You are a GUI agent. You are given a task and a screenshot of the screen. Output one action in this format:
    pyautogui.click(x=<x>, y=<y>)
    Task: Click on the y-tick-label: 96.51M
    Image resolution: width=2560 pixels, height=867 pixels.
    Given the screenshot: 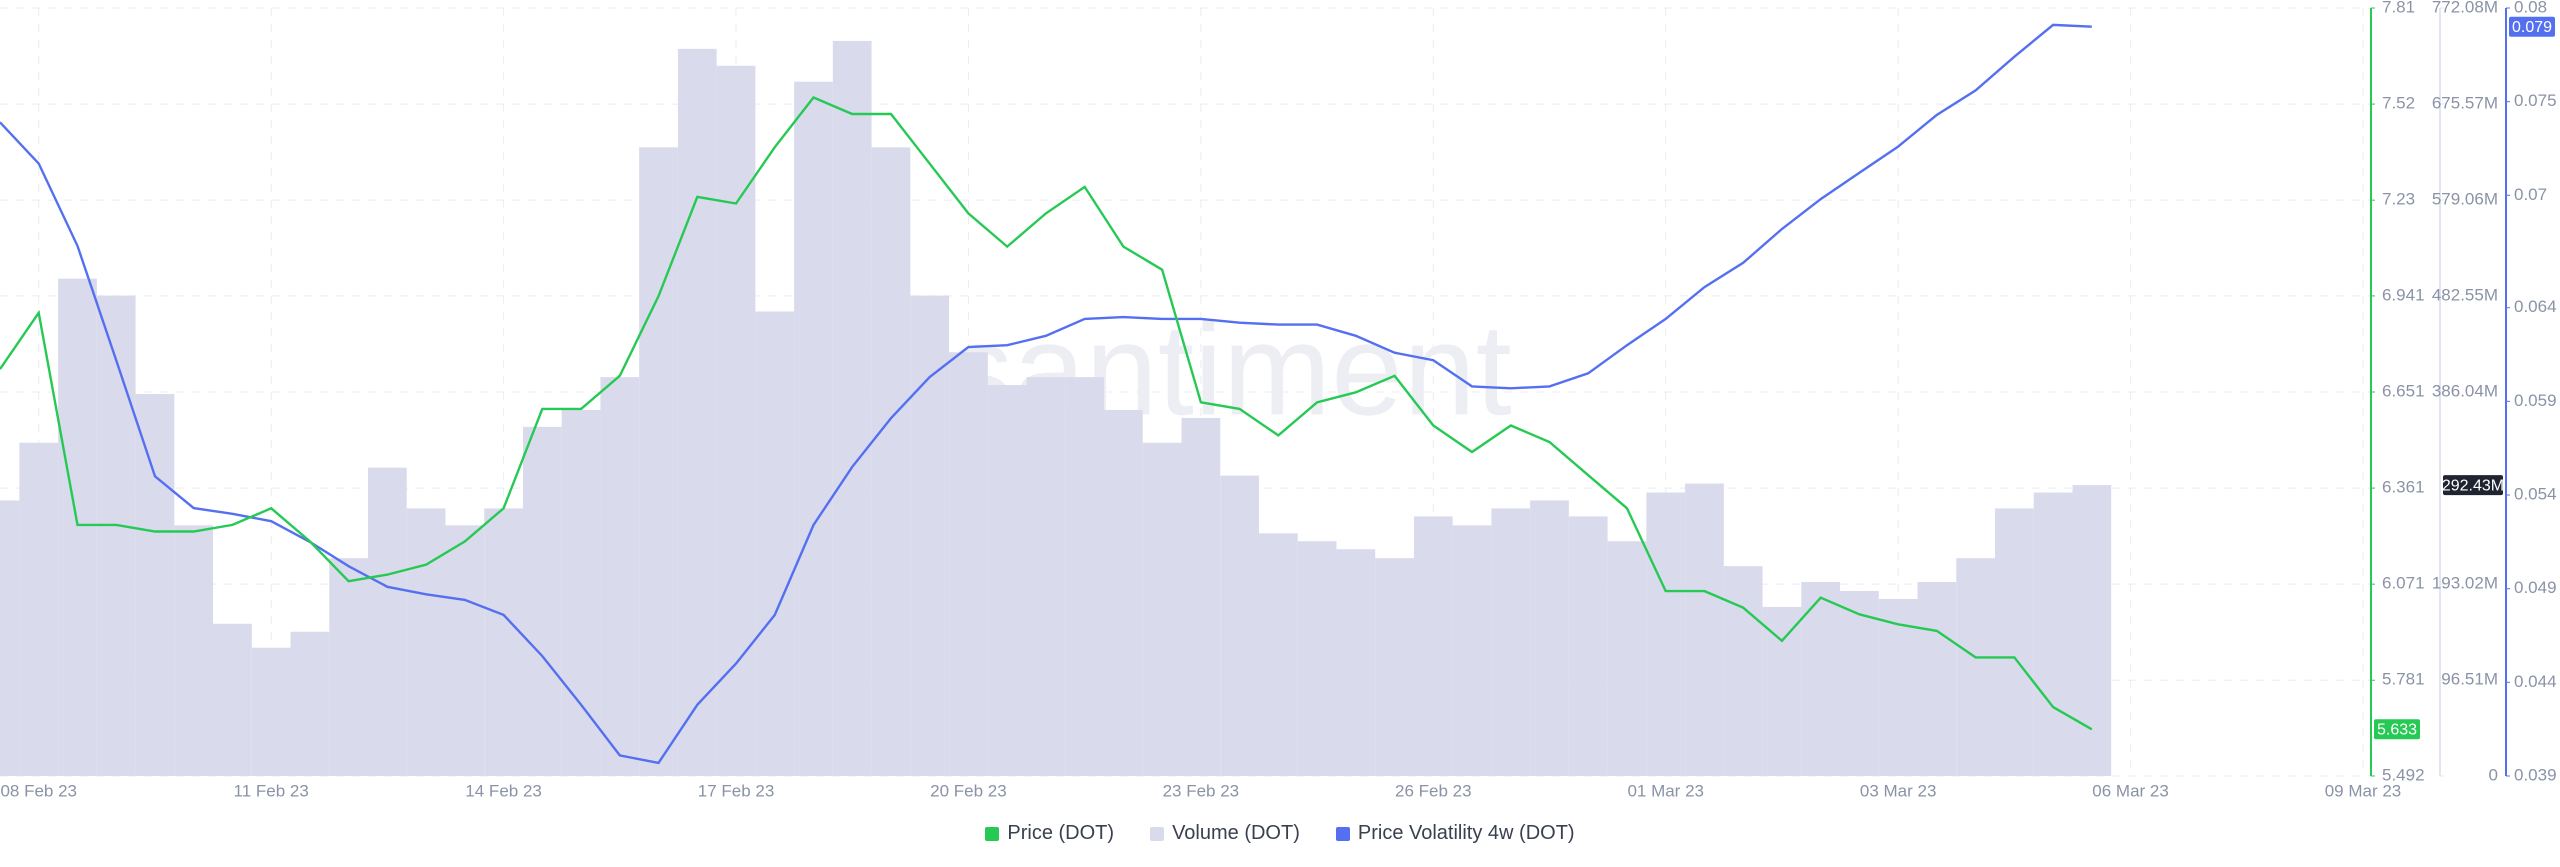 What is the action you would take?
    pyautogui.click(x=2469, y=678)
    